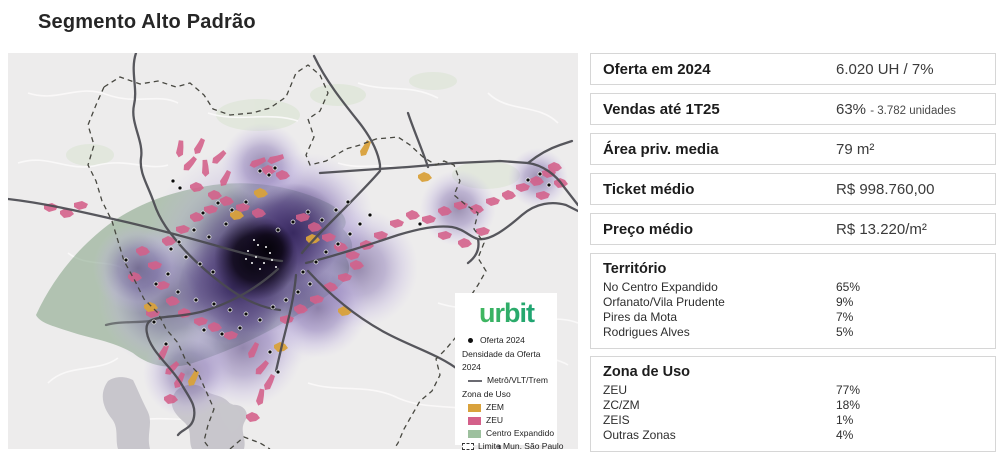 This screenshot has height=468, width=1007. I want to click on legend-zem-label: ZEM, so click(495, 407).